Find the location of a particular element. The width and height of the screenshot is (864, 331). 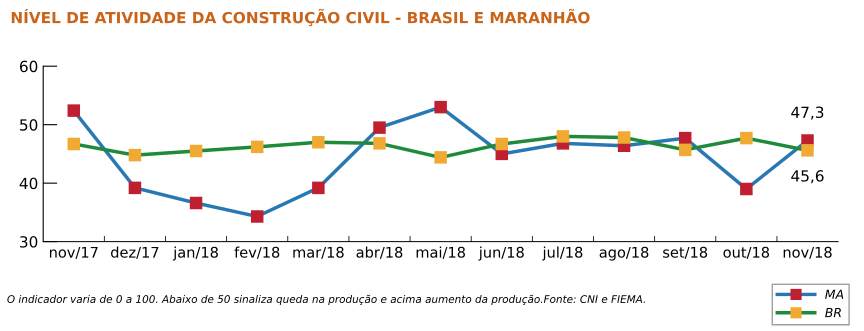

chart-title: NÍVEL DE ATIVIDADE DA CONSTRUÇÃO CIVIL - BRASIL E MARANHÃO is located at coordinates (301, 17).